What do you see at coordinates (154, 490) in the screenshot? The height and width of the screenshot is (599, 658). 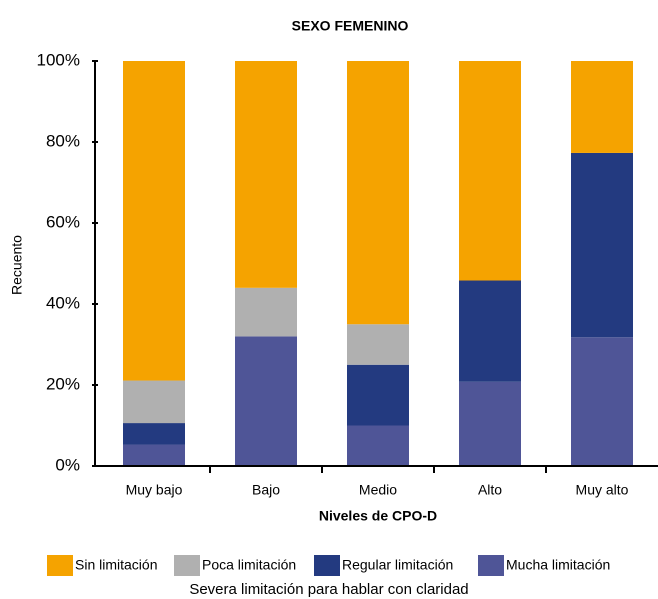 I see `x-tick-label: Muy bajo` at bounding box center [154, 490].